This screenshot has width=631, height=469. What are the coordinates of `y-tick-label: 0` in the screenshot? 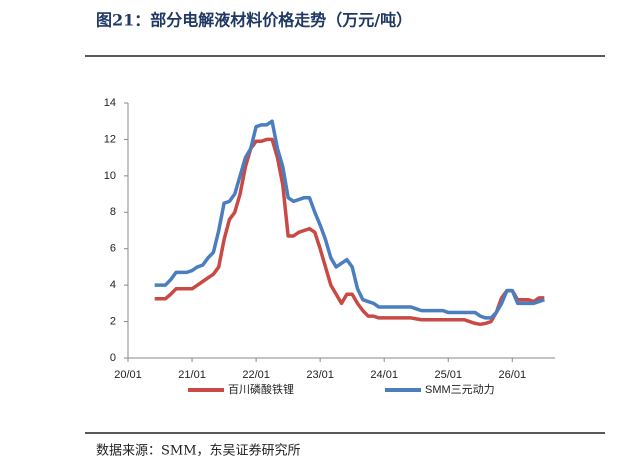 It's located at (113, 358).